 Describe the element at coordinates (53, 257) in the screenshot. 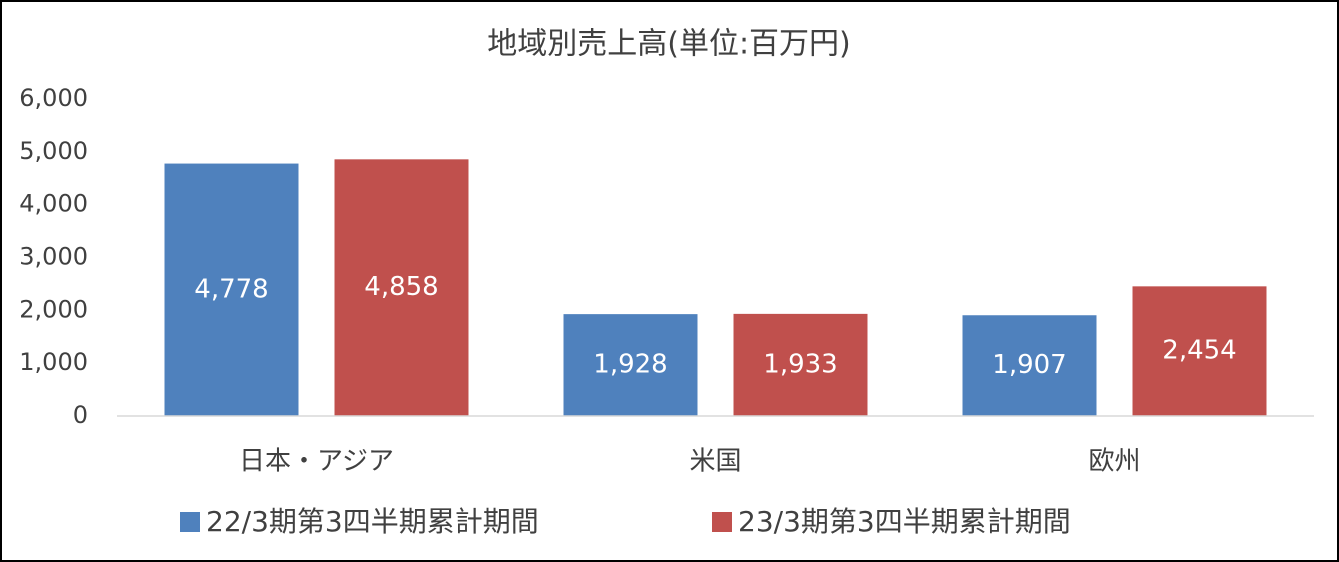

I see `y-tick-label: 3,000` at that location.